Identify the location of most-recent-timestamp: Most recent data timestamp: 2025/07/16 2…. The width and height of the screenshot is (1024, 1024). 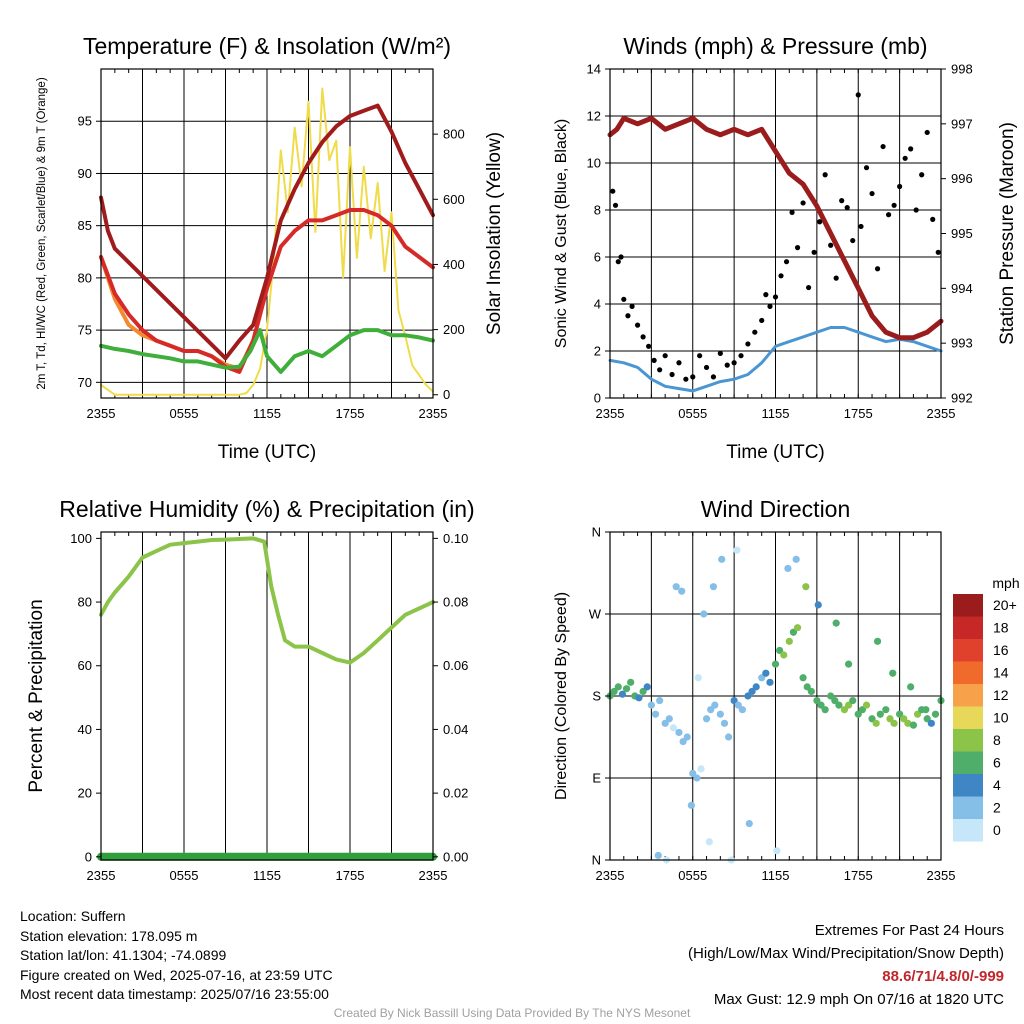
(174, 994).